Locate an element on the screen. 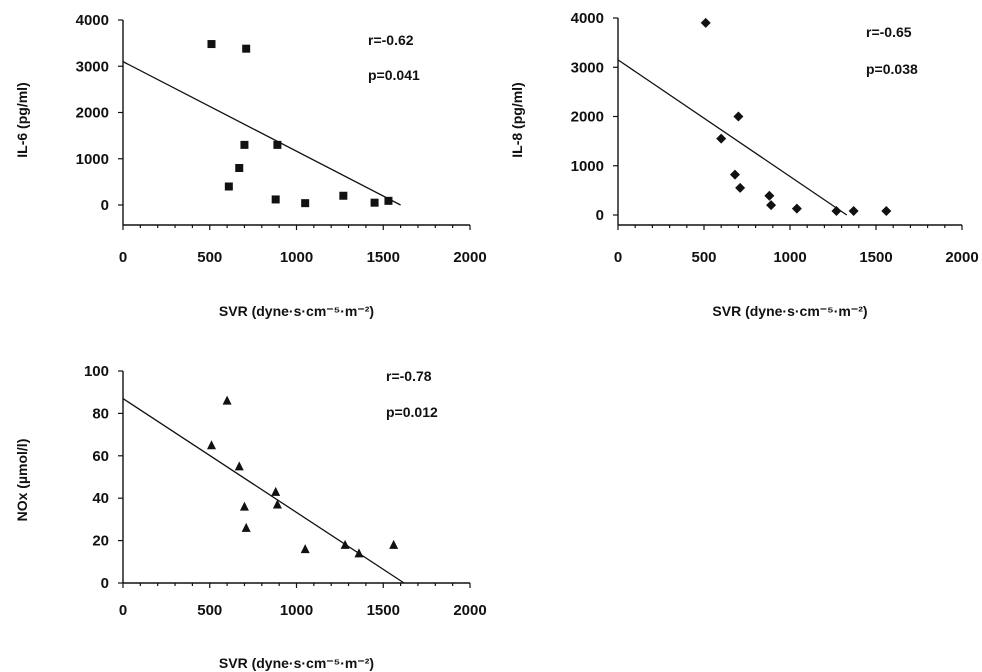  r-value: r=-0.78 is located at coordinates (409, 376).